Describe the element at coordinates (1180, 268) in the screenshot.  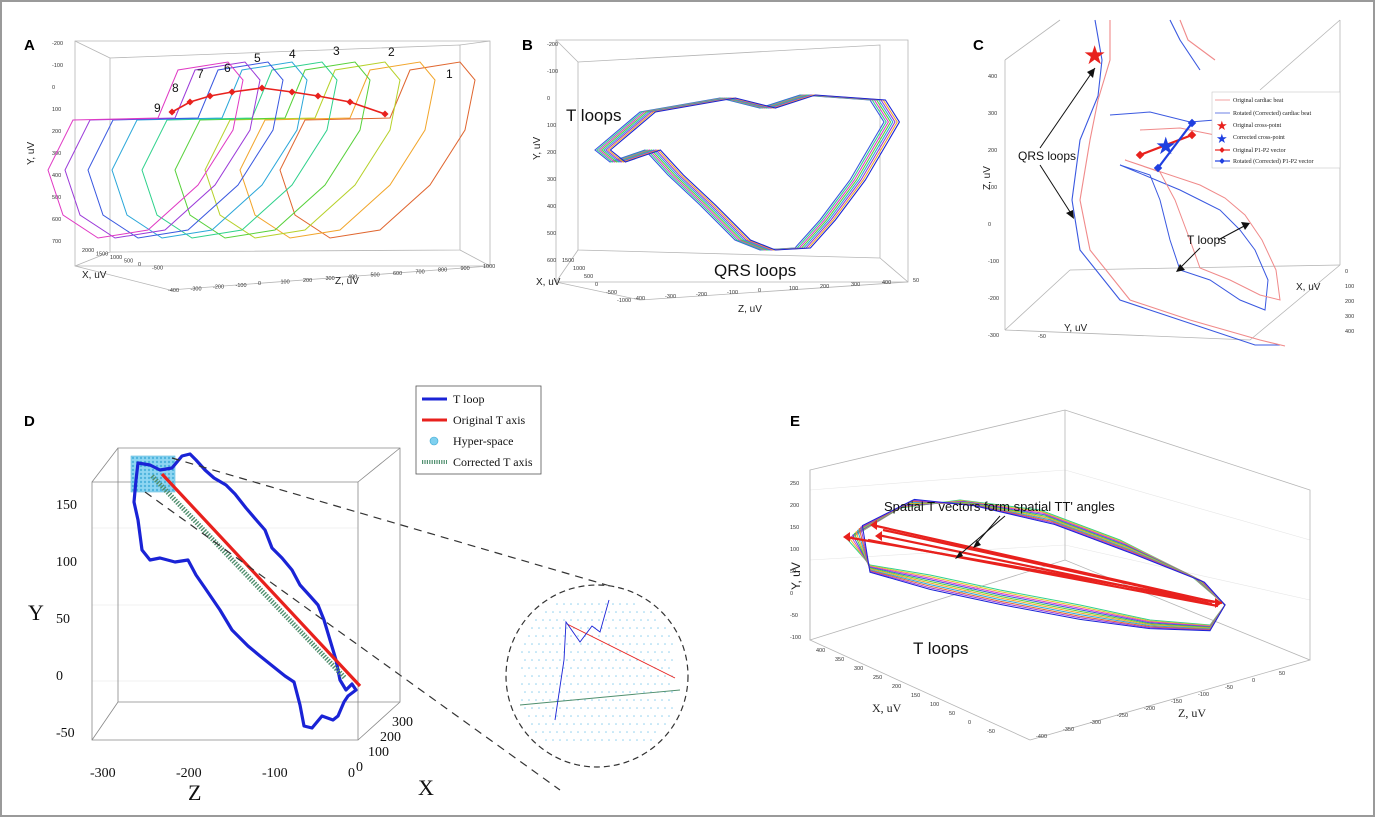
I see `arrowhead-t-down` at that location.